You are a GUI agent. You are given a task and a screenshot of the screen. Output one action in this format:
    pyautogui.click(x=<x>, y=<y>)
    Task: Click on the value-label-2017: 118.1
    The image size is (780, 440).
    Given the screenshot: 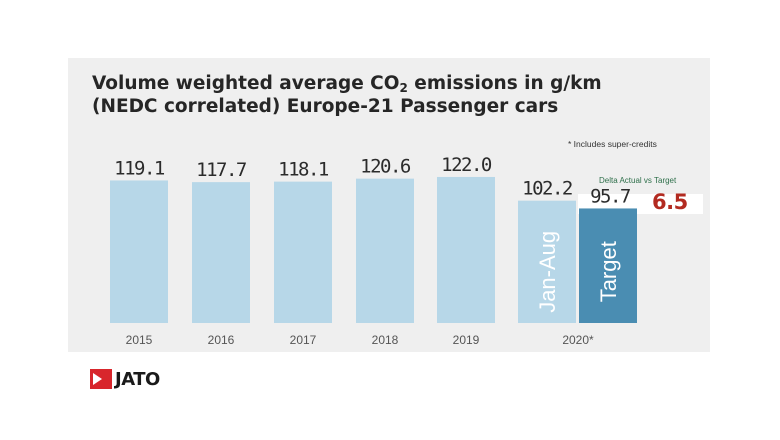 What is the action you would take?
    pyautogui.click(x=303, y=170)
    